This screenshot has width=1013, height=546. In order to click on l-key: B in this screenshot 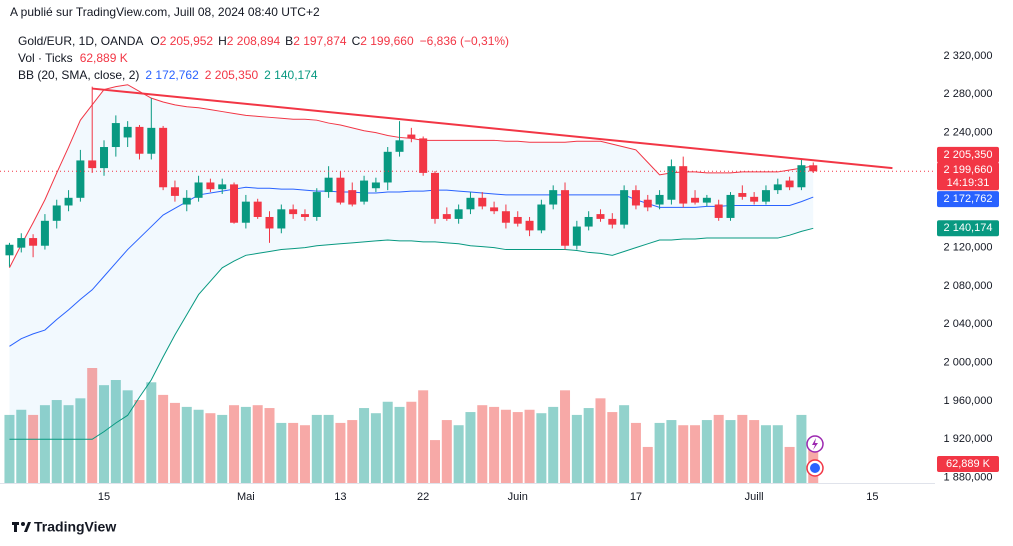, I will do `click(289, 41)`.